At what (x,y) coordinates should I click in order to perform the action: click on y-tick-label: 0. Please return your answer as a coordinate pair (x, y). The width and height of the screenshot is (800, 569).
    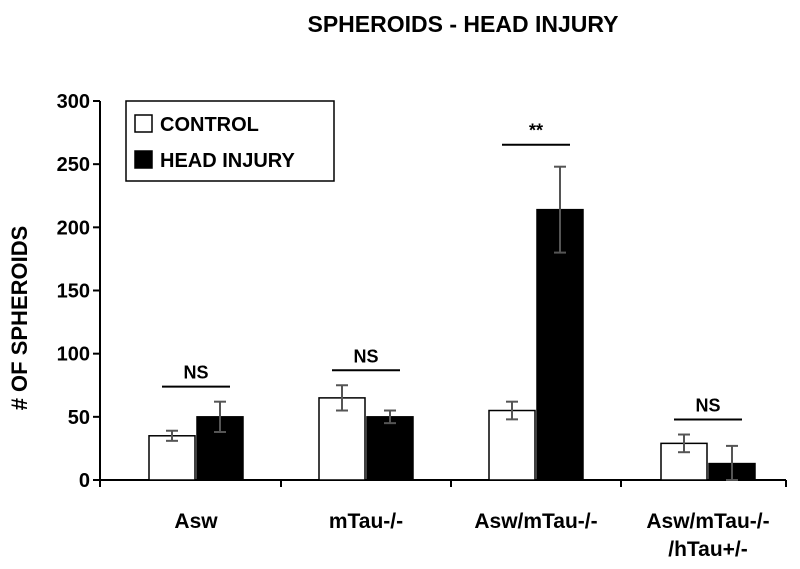
    Looking at the image, I should click on (84, 481).